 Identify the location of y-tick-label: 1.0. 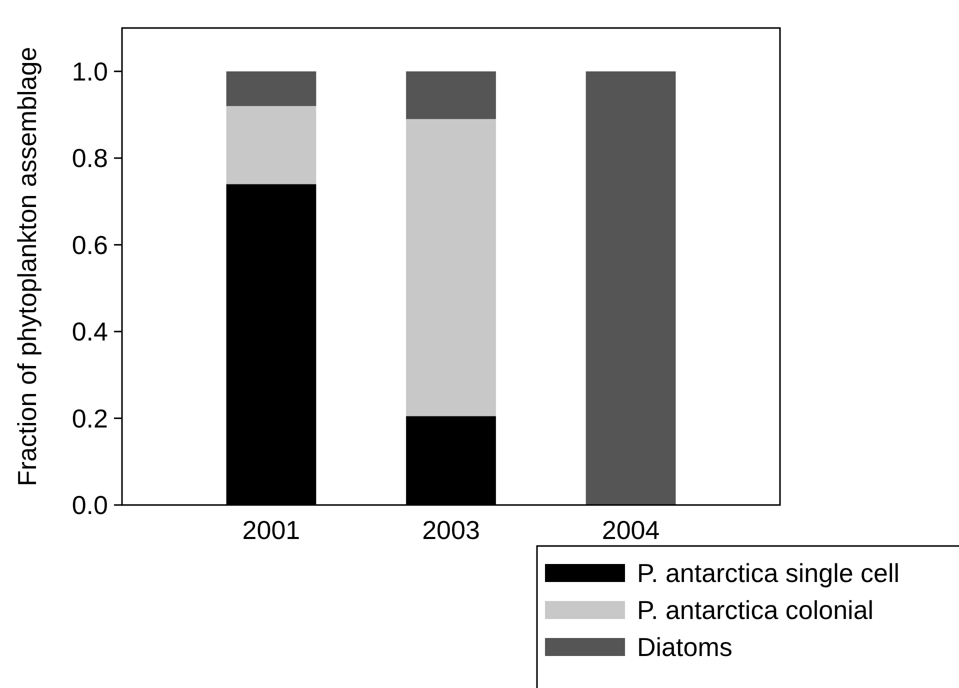
(90, 71).